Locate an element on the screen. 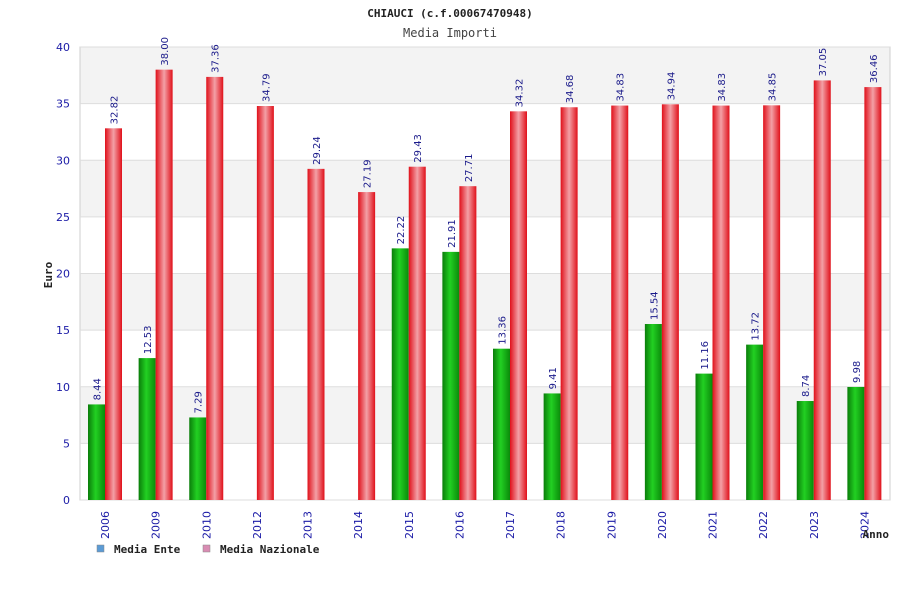 The height and width of the screenshot is (600, 900). x-tick-label: 2009 is located at coordinates (156, 525).